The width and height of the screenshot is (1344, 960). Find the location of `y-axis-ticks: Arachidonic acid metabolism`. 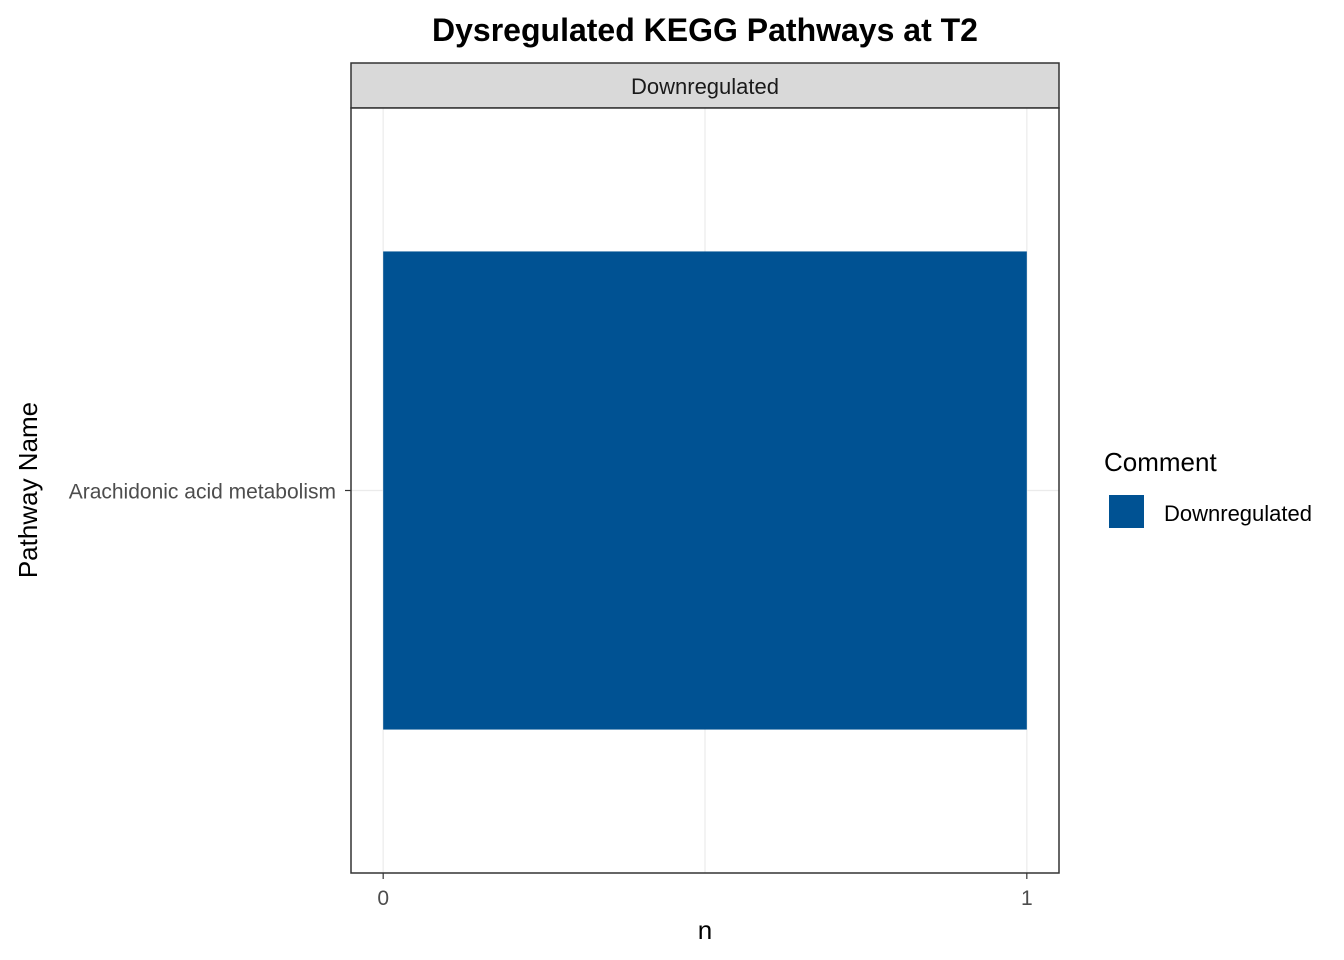

y-axis-ticks: Arachidonic acid metabolism is located at coordinates (210, 492).